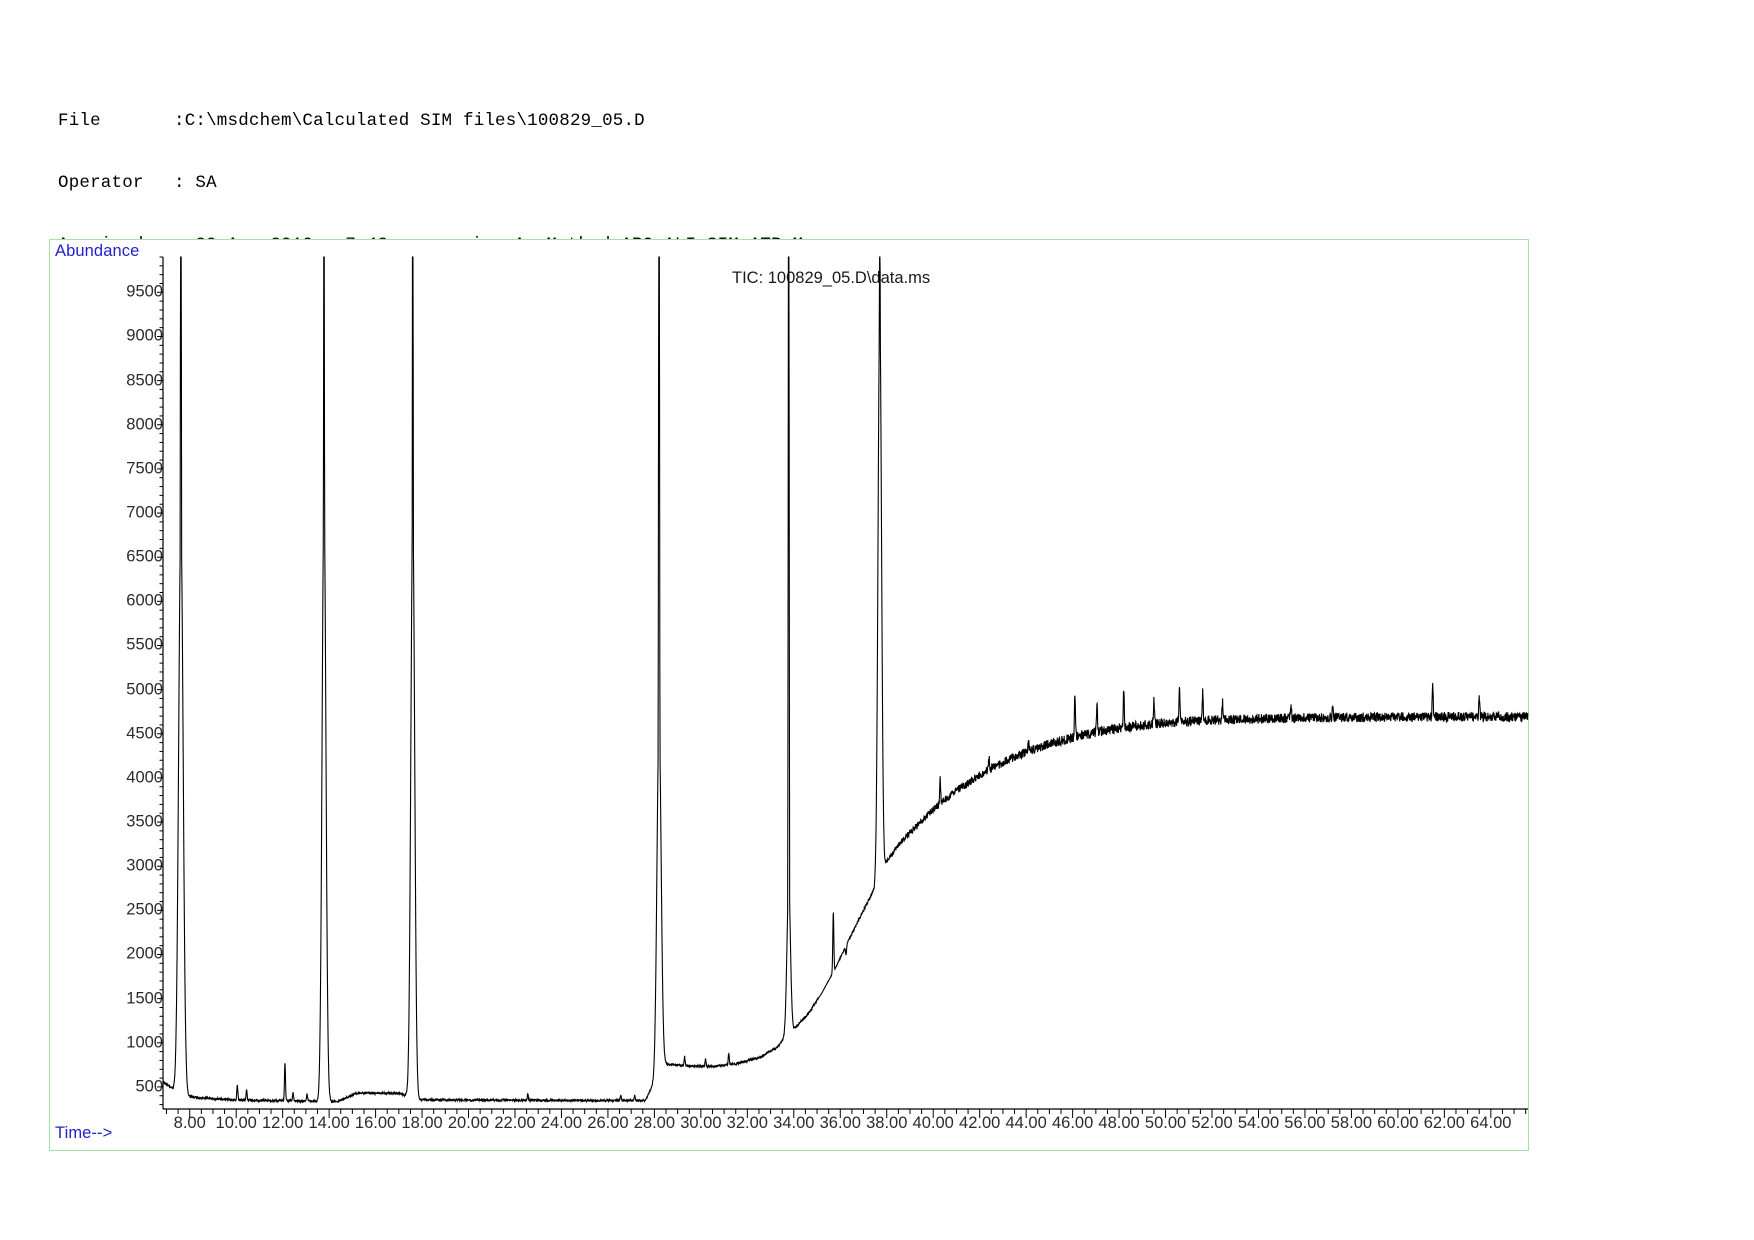  Describe the element at coordinates (1444, 1123) in the screenshot. I see `x-tick-label: 62.00` at that location.